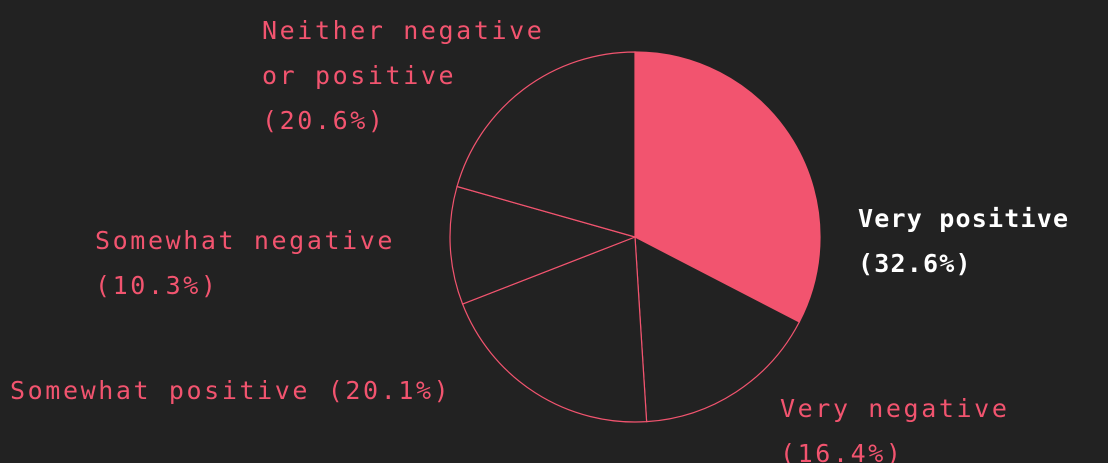 Image resolution: width=1108 pixels, height=463 pixels. I want to click on slice-label: Very negative (16.4%), so click(930, 424).